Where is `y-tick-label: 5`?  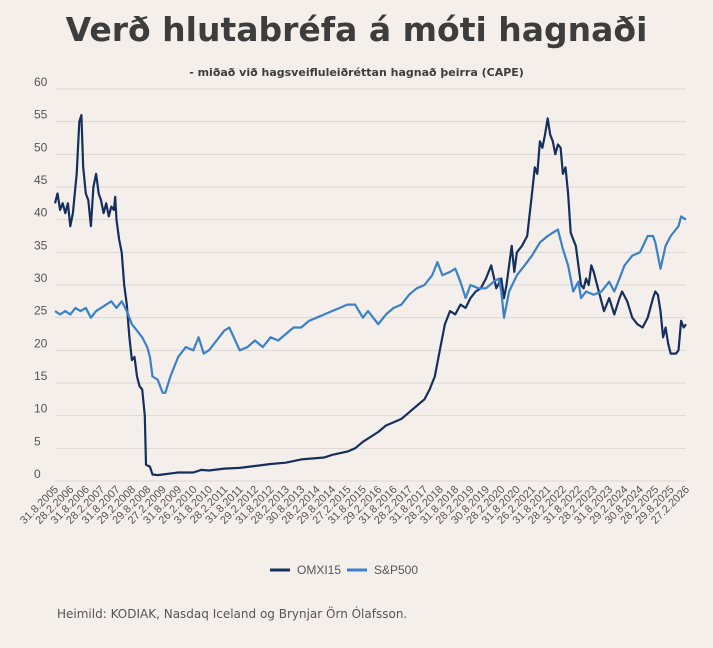
y-tick-label: 5 is located at coordinates (37, 441).